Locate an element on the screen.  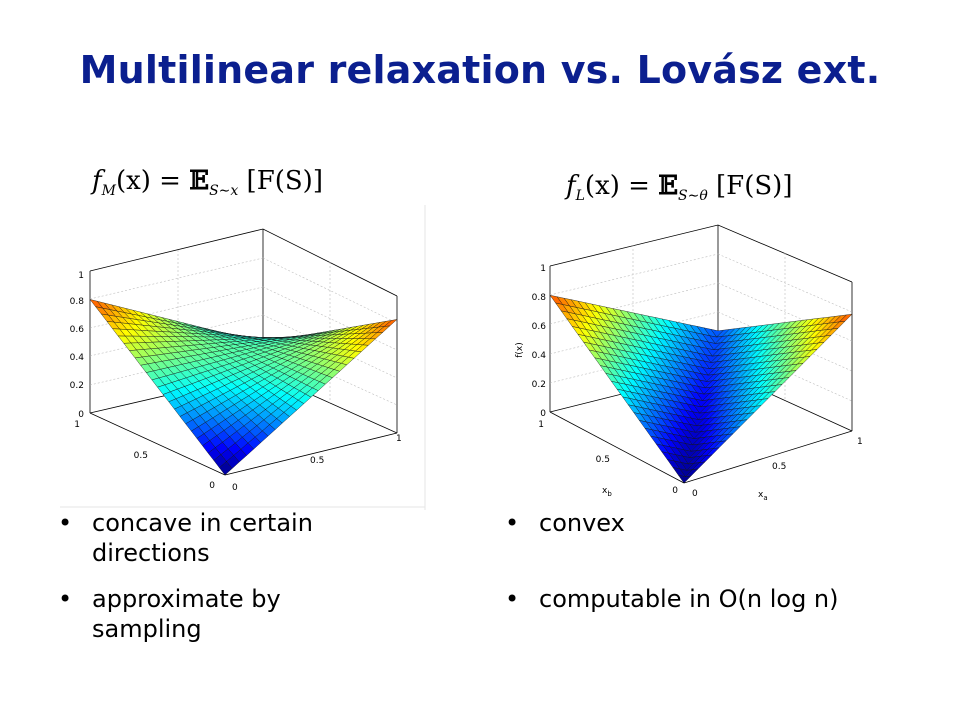
lovasz-formula: fL(x) = 𝔼S∼θ [F(S)] is located at coordinates (679, 187).